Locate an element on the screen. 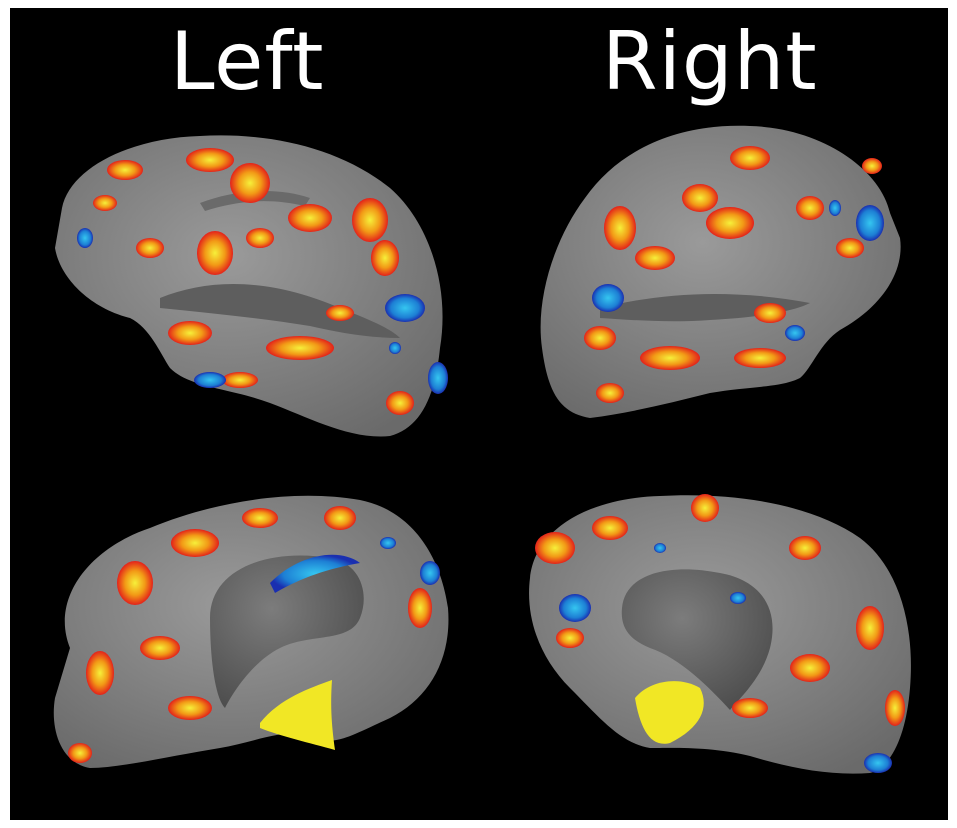  right-lateral-hemisphere is located at coordinates (720, 271).